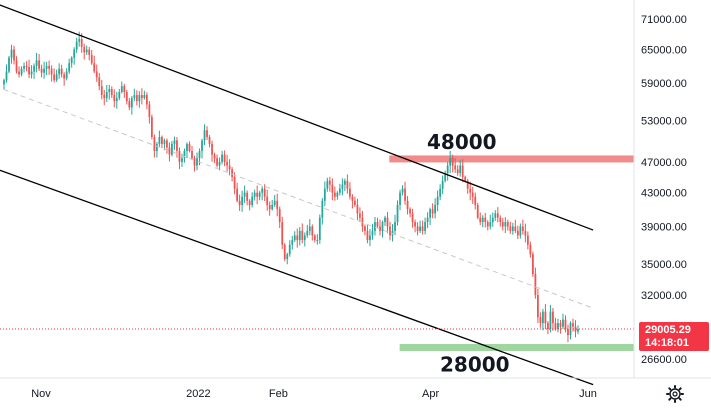 The image size is (711, 411). I want to click on last-price-tag: 29005.29 14:18:01, so click(674, 337).